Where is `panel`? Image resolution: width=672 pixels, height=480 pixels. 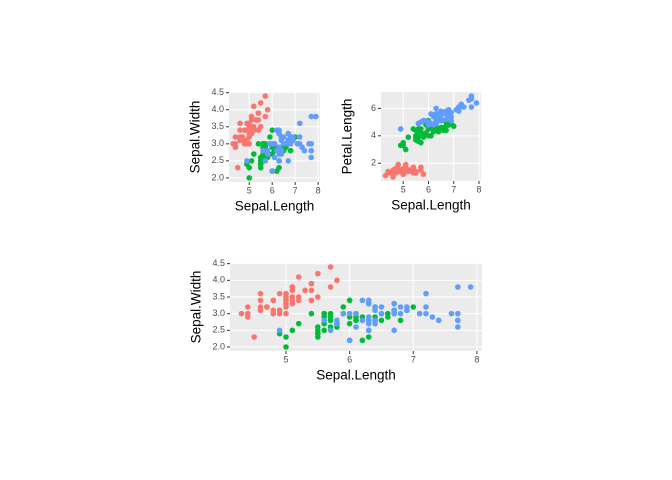 panel is located at coordinates (356, 307).